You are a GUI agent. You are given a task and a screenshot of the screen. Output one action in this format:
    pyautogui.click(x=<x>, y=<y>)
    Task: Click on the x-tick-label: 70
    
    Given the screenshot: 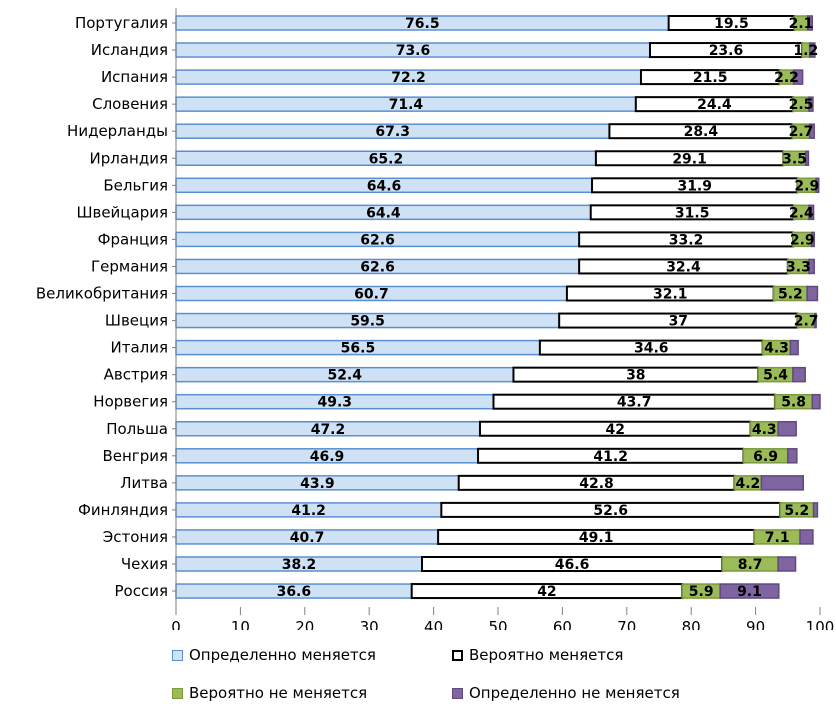 What is the action you would take?
    pyautogui.click(x=626, y=624)
    